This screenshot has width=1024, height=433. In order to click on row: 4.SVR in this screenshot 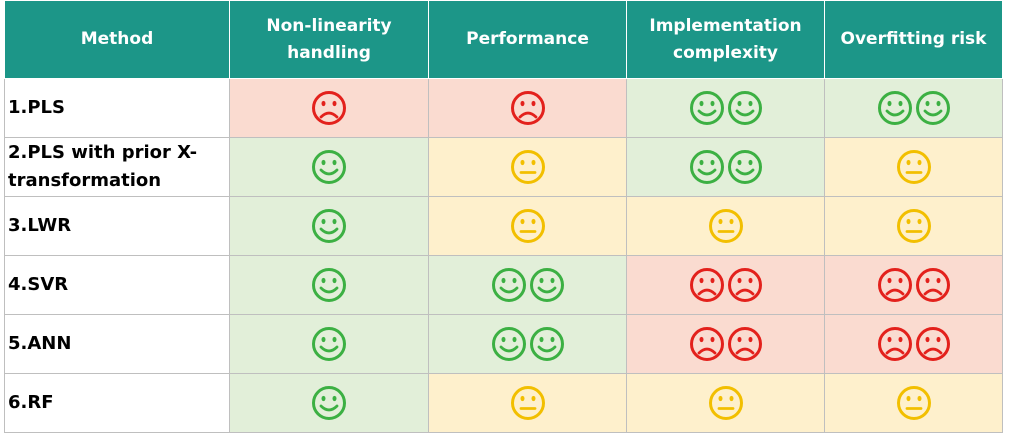, I will do `click(503, 285)`.